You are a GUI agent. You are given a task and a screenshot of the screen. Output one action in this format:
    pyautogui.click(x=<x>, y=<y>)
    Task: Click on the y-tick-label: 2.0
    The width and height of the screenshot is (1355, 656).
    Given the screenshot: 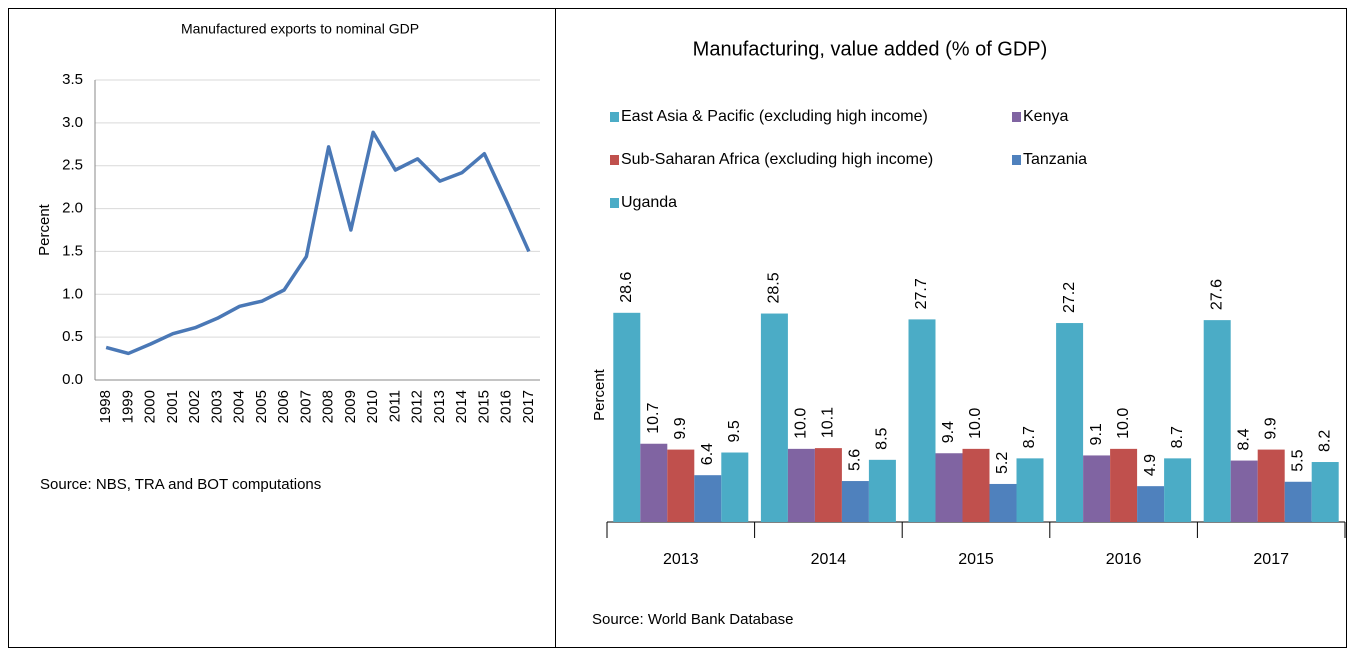 What is the action you would take?
    pyautogui.click(x=72, y=208)
    